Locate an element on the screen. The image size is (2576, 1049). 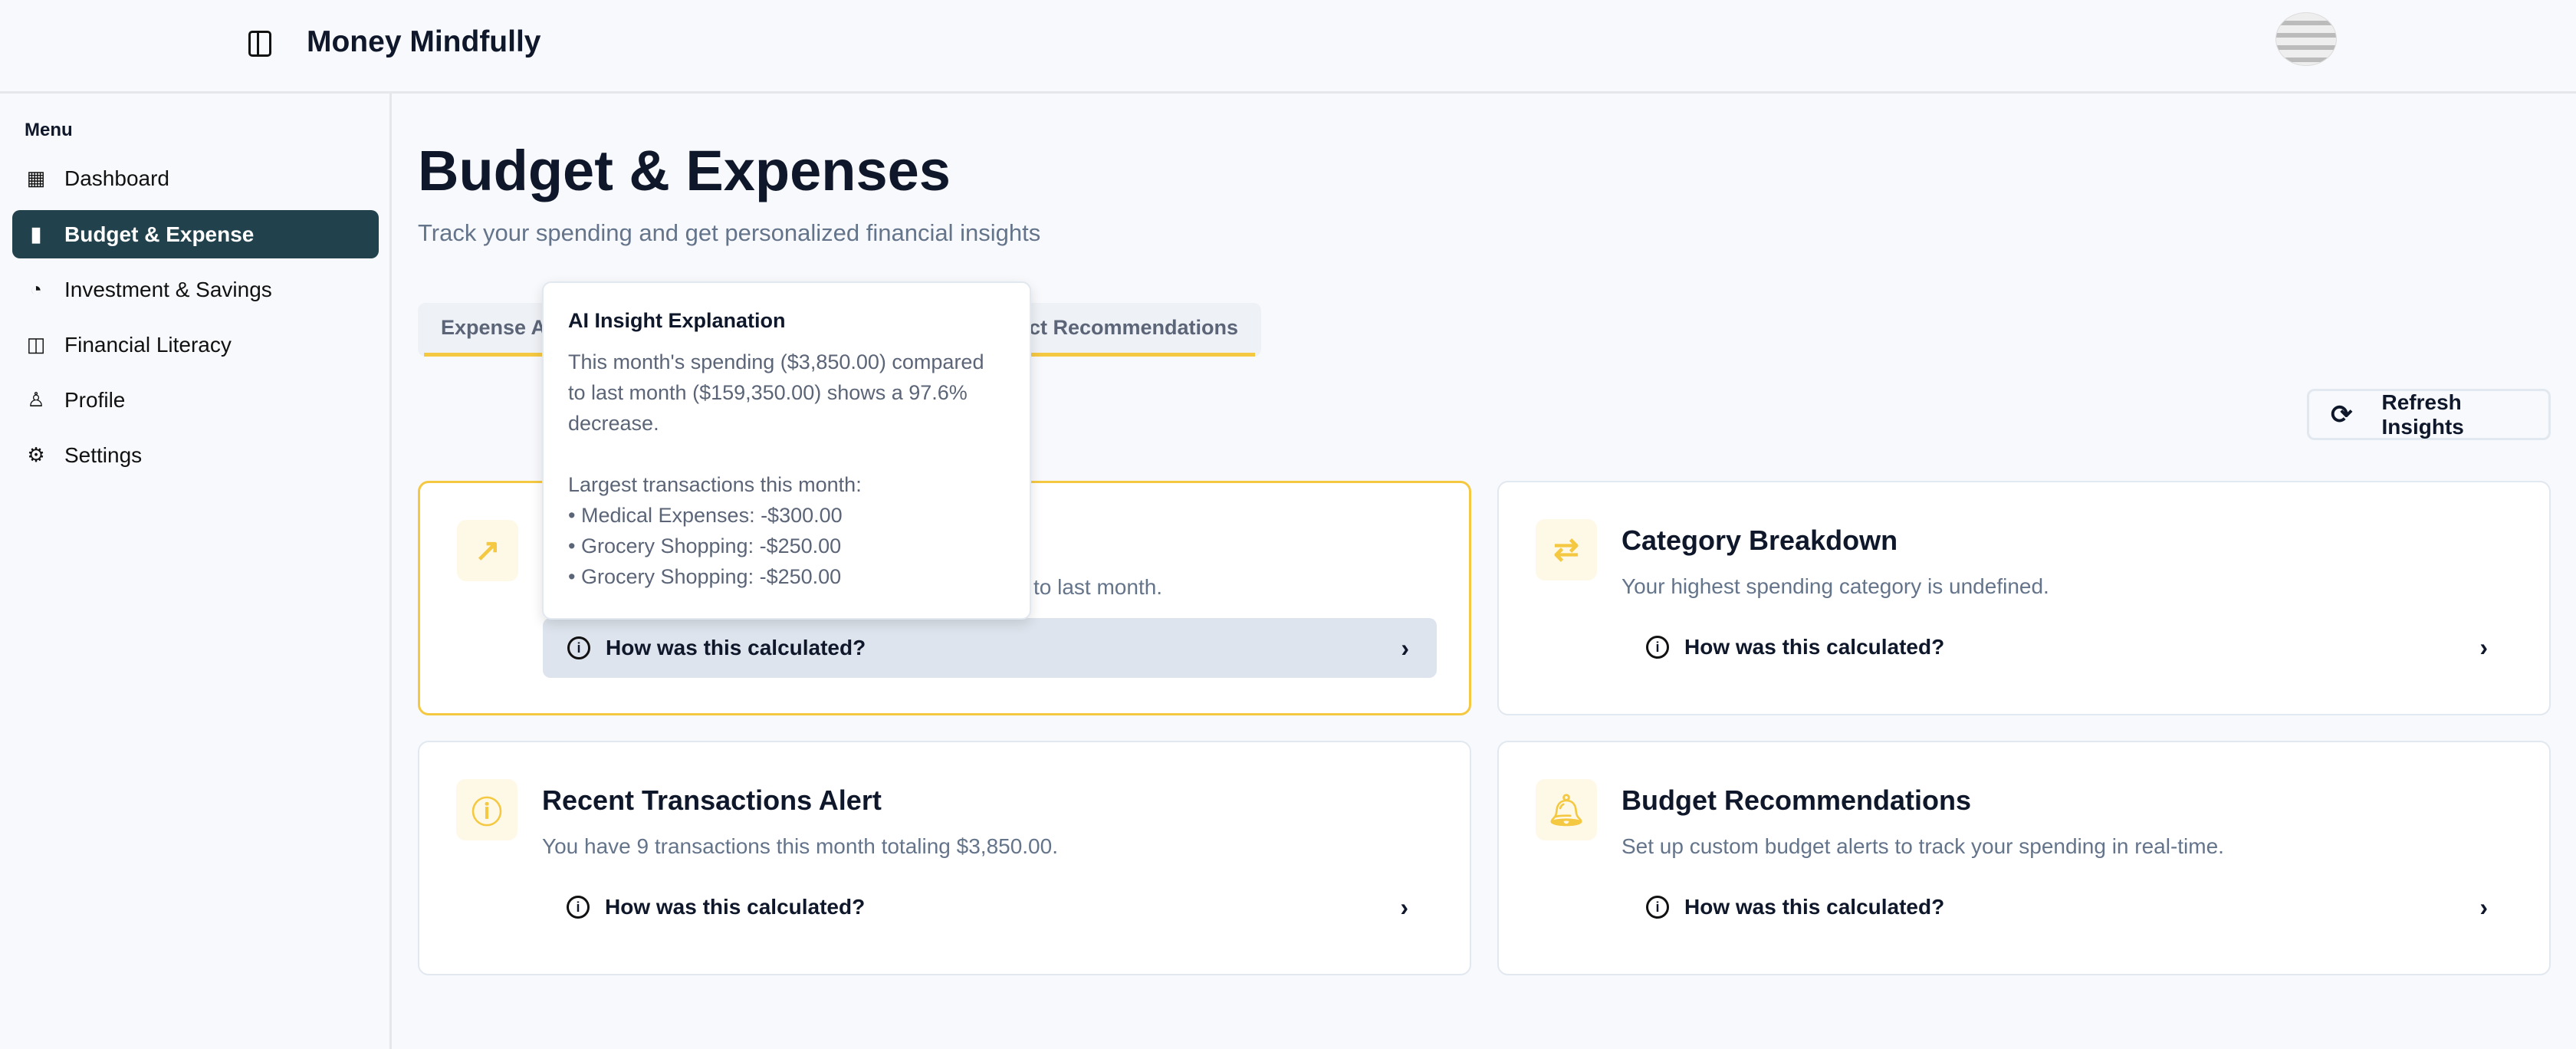
card-description: to last month. is located at coordinates (1098, 587).